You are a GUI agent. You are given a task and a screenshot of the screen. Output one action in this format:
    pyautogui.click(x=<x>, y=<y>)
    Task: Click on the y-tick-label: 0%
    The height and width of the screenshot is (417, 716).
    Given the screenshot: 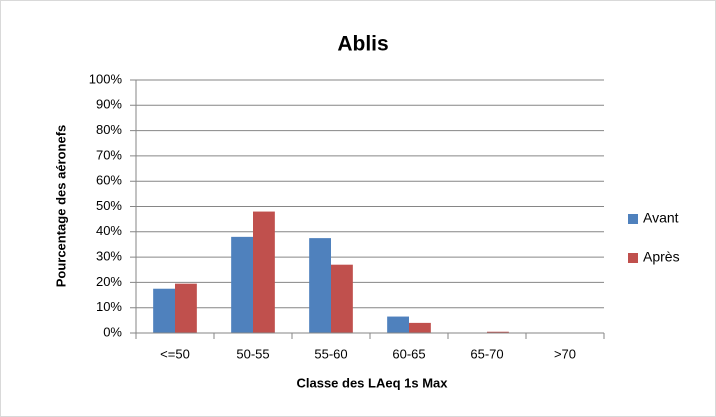 What is the action you would take?
    pyautogui.click(x=112, y=331)
    